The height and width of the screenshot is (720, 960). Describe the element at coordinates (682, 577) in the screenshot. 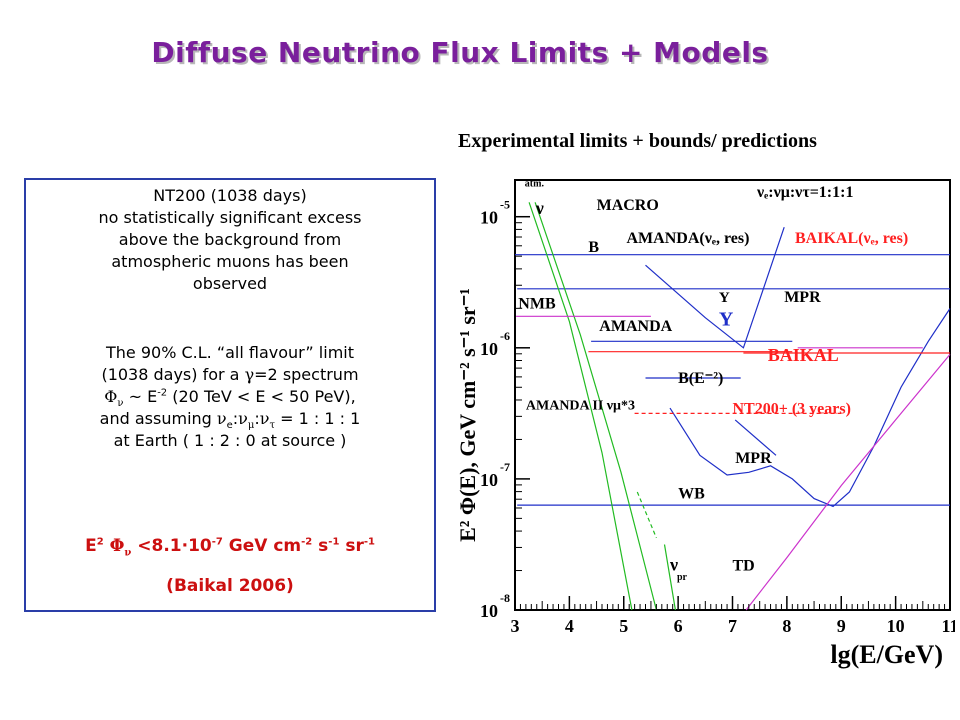

I see `curve-label: pr` at that location.